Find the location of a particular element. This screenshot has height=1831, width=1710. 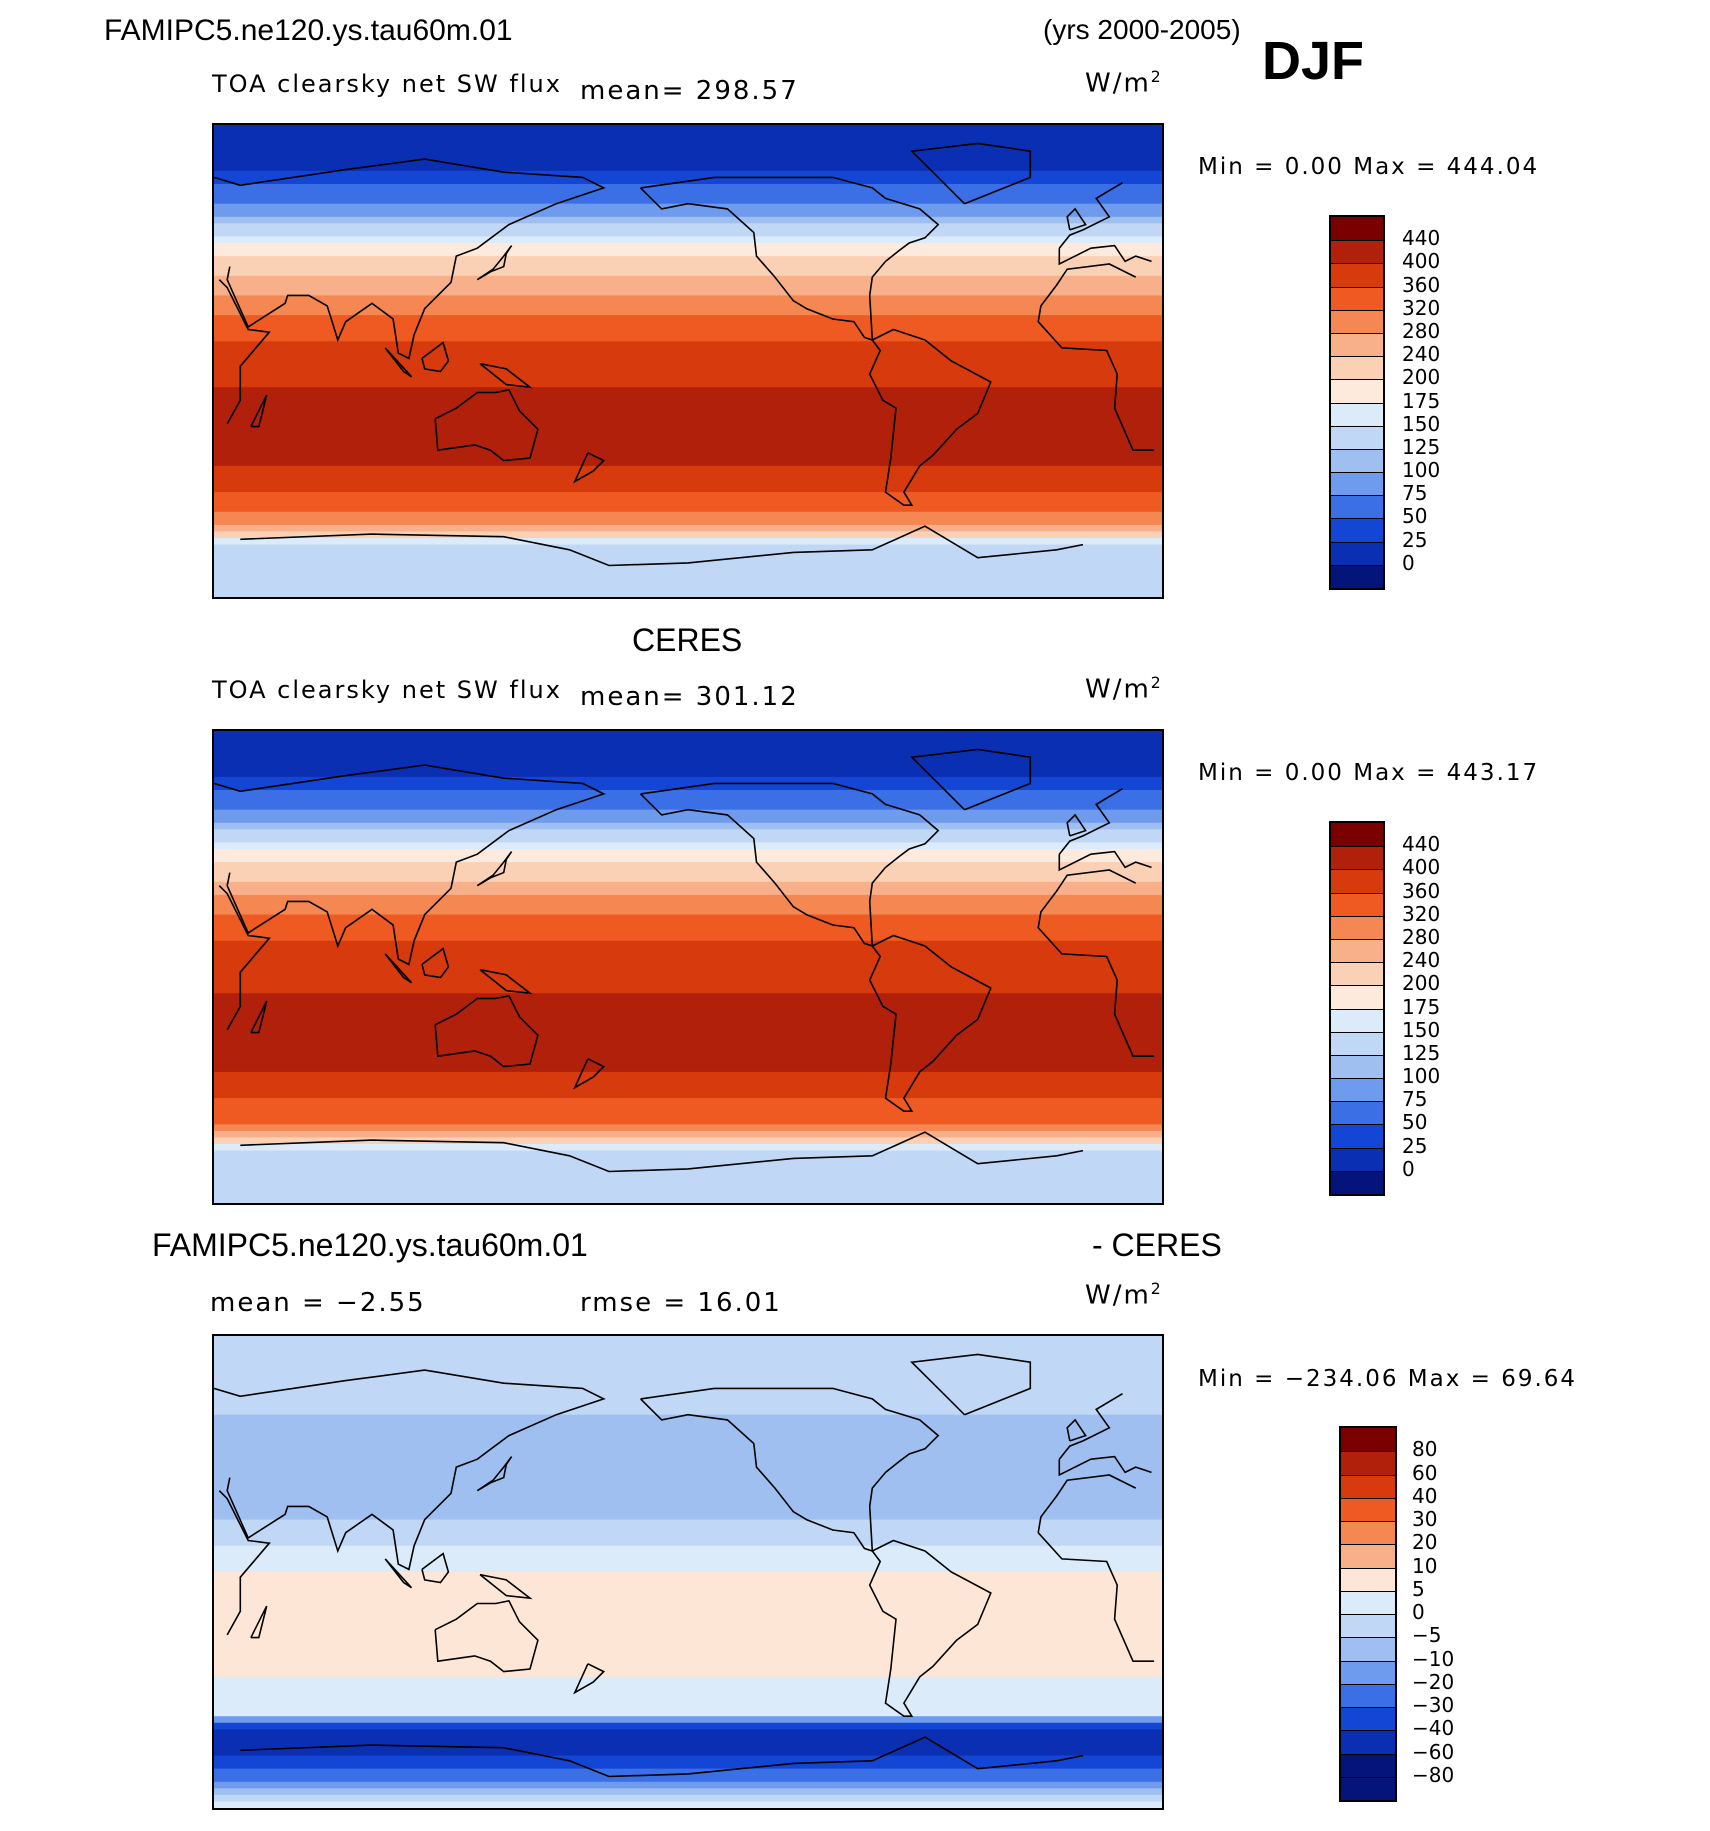

model-case-title: FAMIPC5.ne120.ys.tau60m.01 is located at coordinates (308, 30).